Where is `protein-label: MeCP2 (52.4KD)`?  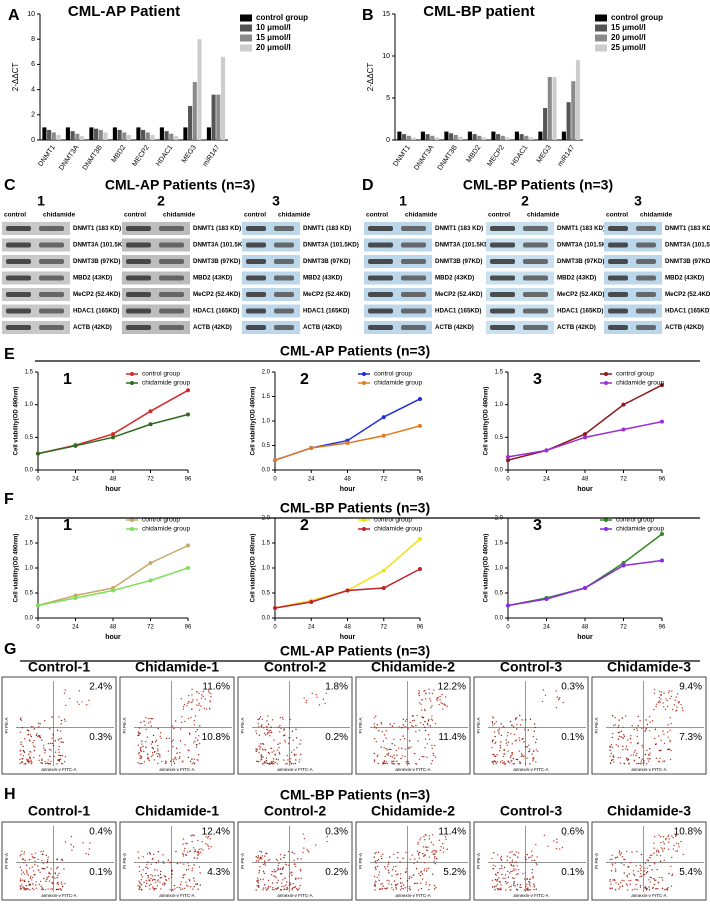
protein-label: MeCP2 (52.4KD) is located at coordinates (687, 294).